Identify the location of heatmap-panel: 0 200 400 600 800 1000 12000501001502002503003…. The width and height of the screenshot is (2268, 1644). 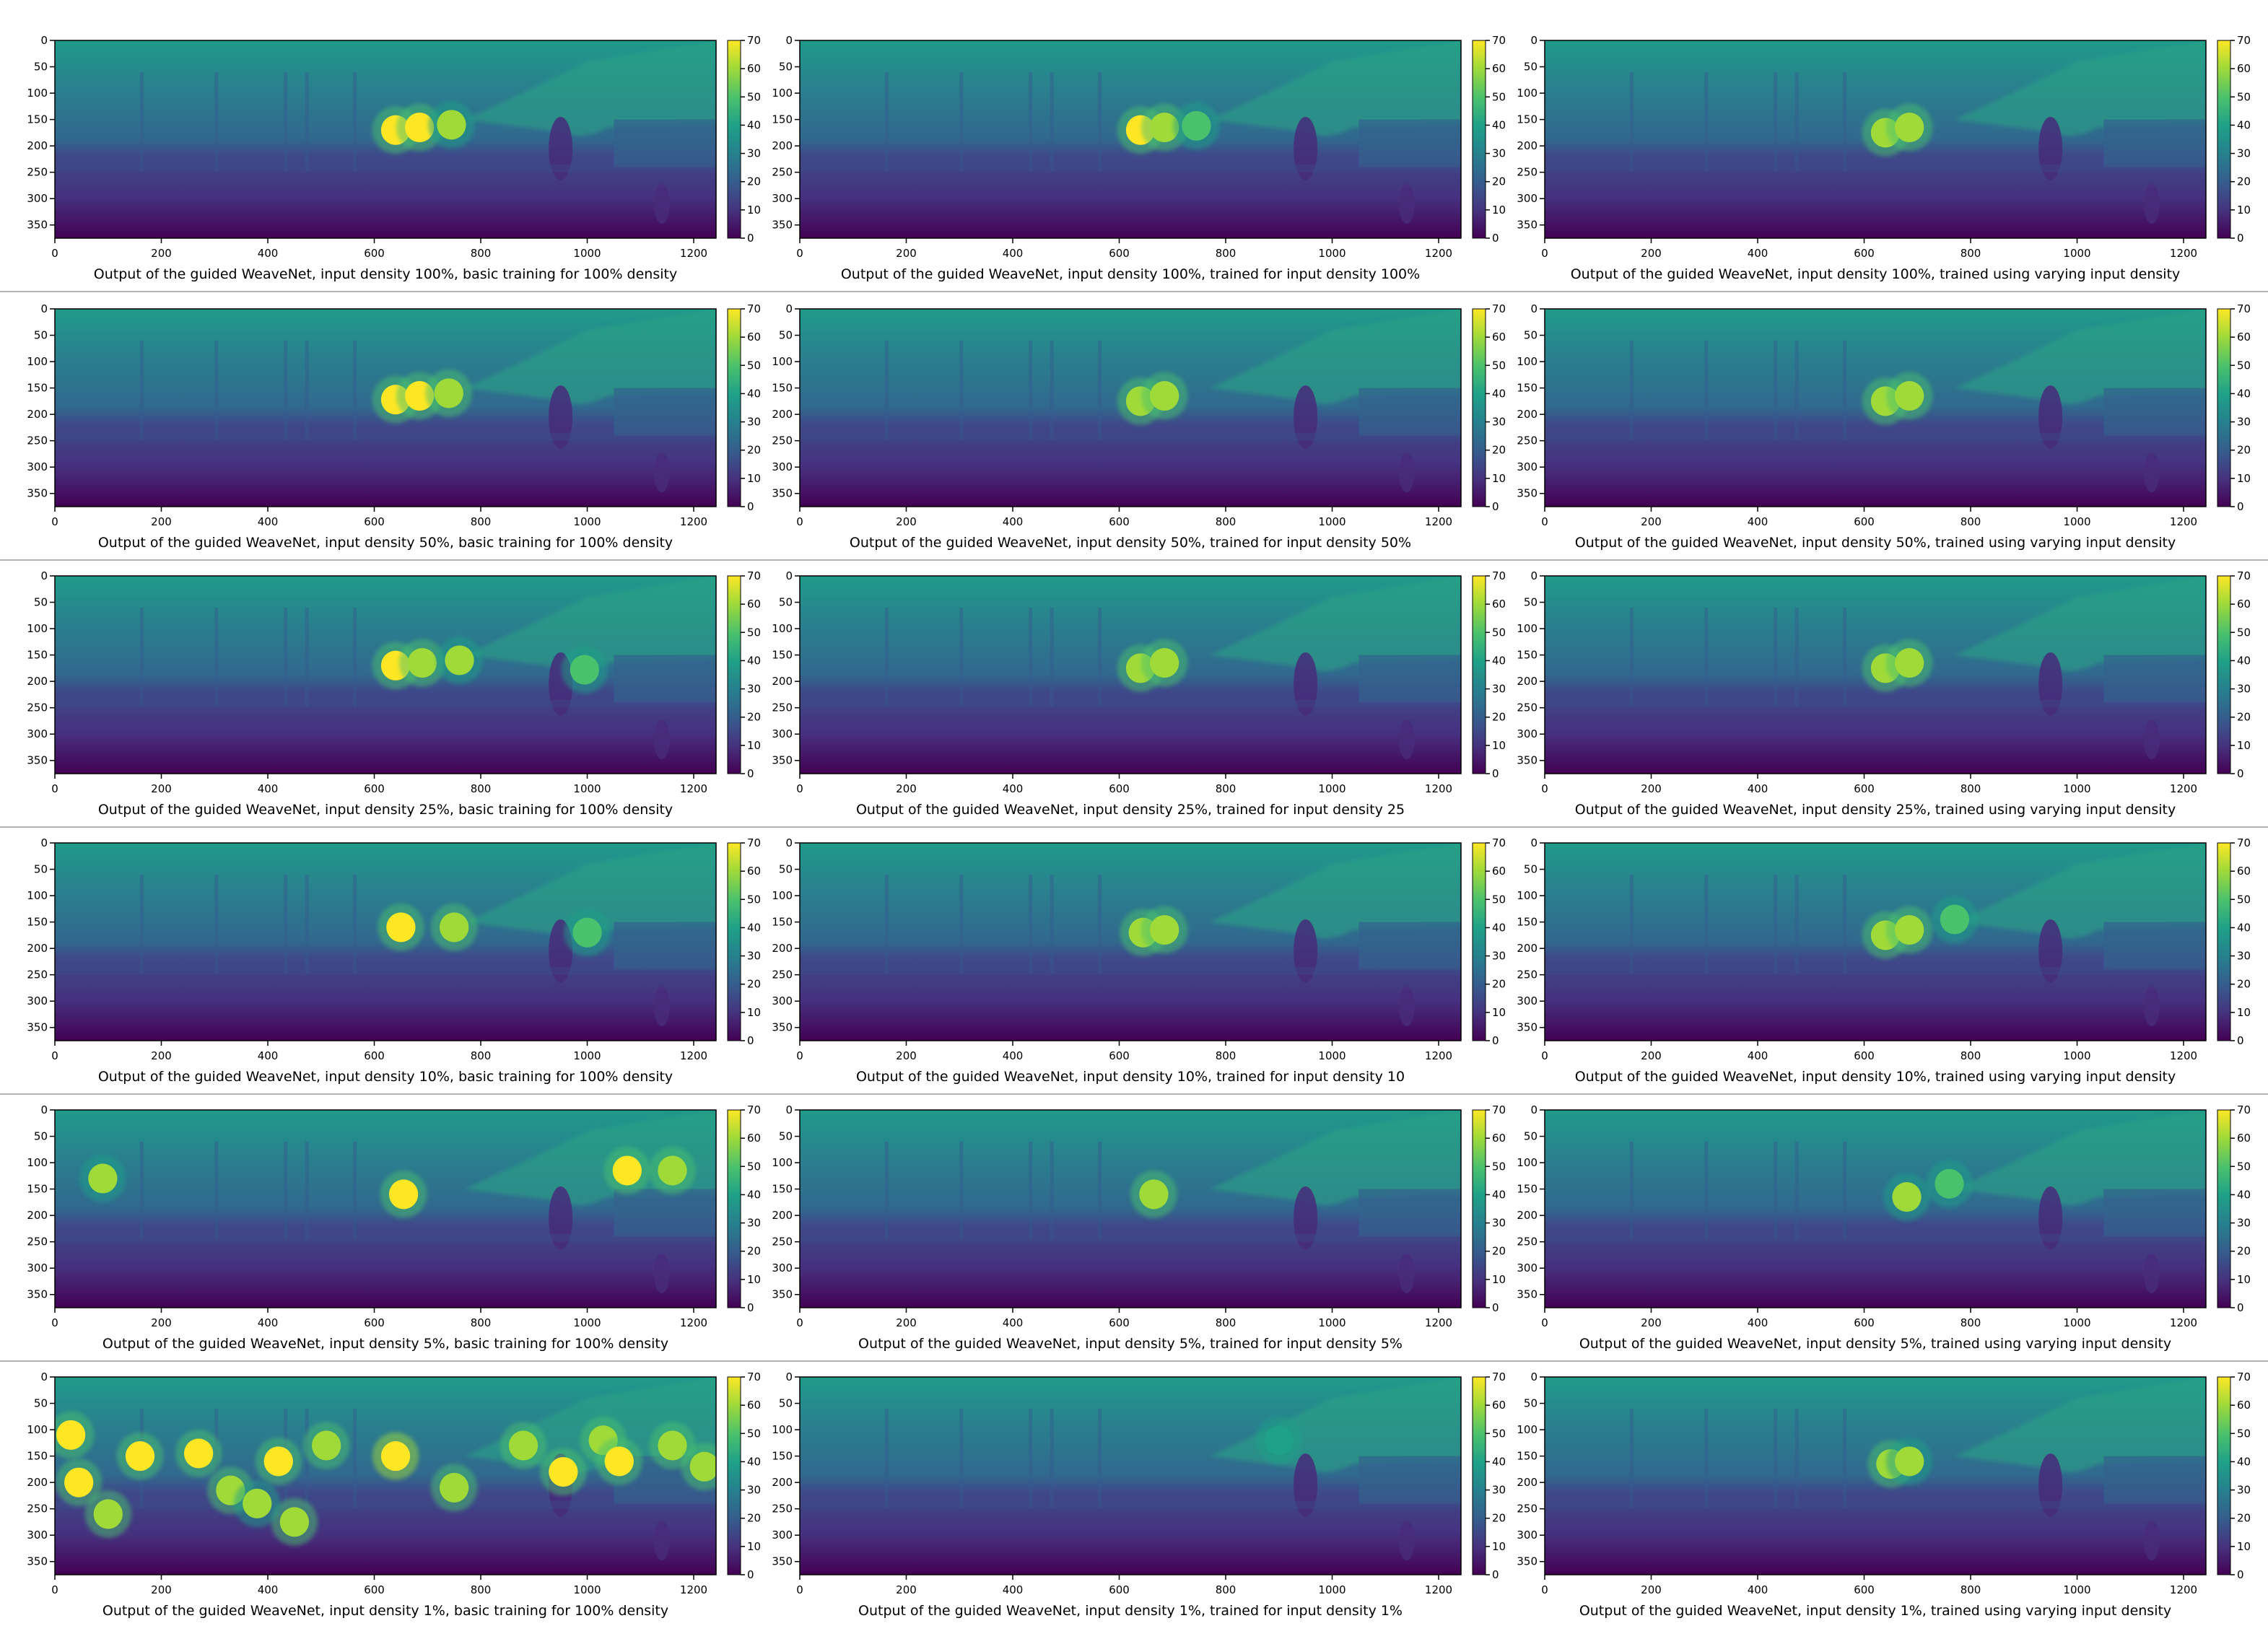
(394, 1494).